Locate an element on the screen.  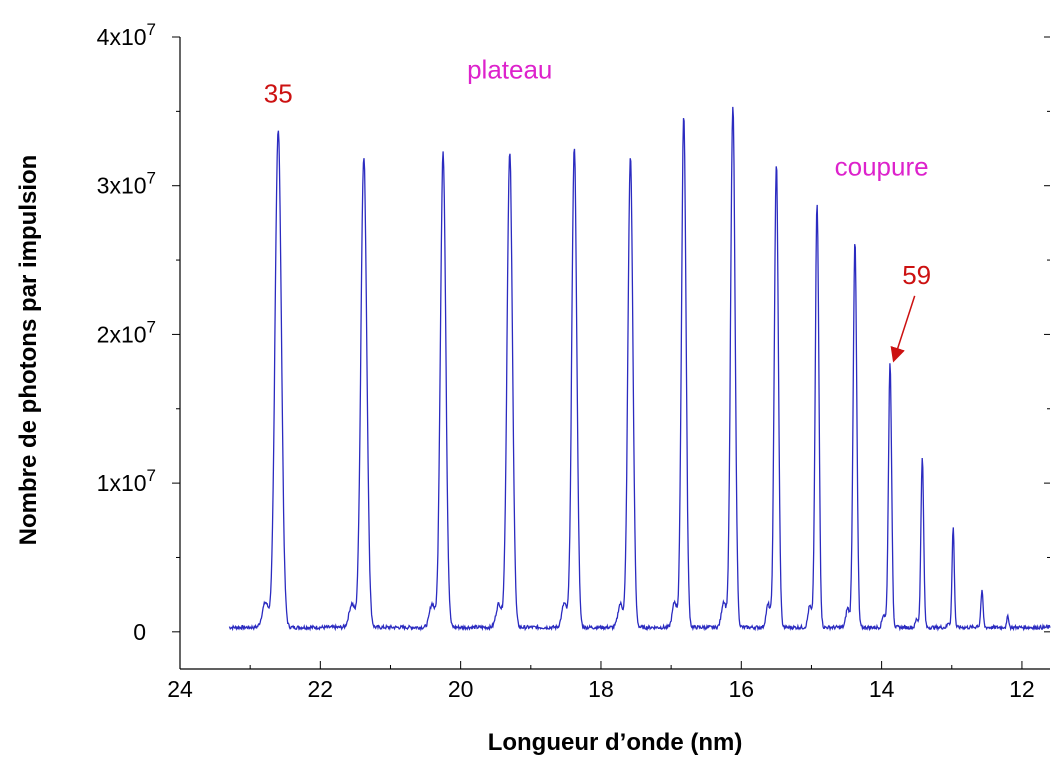
annotation-label: 59 is located at coordinates (916, 275).